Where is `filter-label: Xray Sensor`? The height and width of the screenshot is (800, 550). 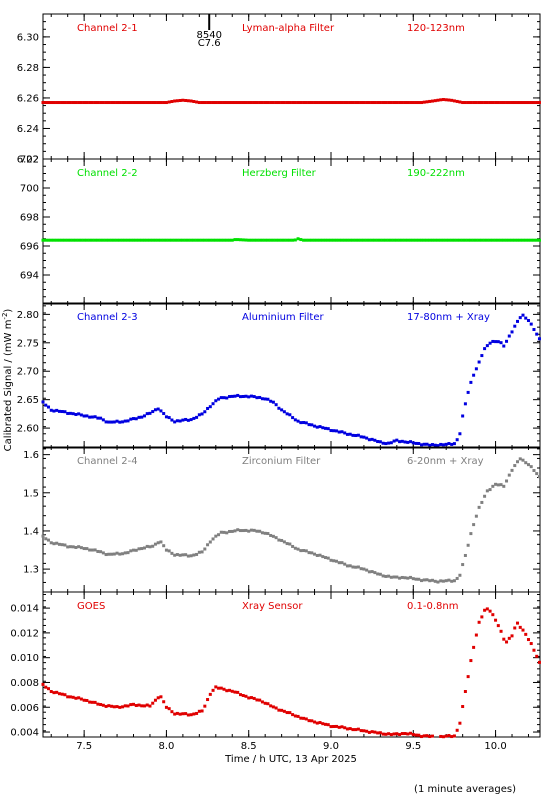
filter-label: Xray Sensor is located at coordinates (272, 606).